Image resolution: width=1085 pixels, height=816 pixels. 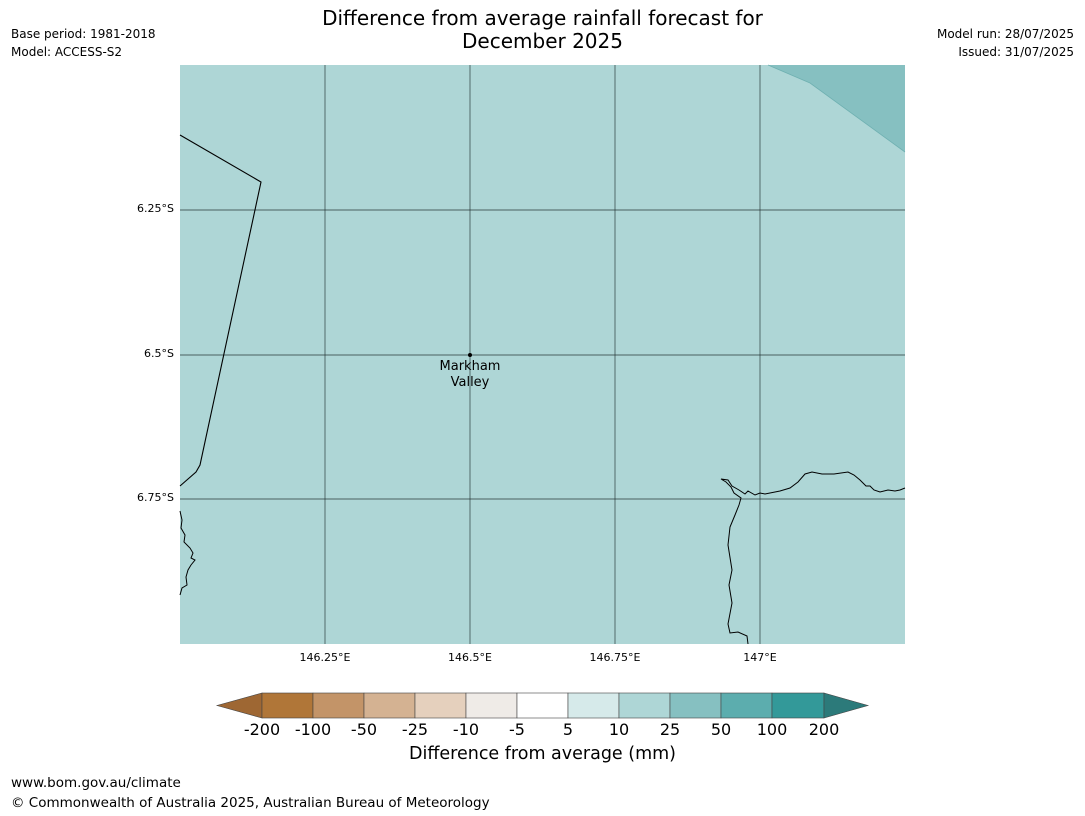 What do you see at coordinates (67, 52) in the screenshot?
I see `model-text: Model: ACCESS-S2` at bounding box center [67, 52].